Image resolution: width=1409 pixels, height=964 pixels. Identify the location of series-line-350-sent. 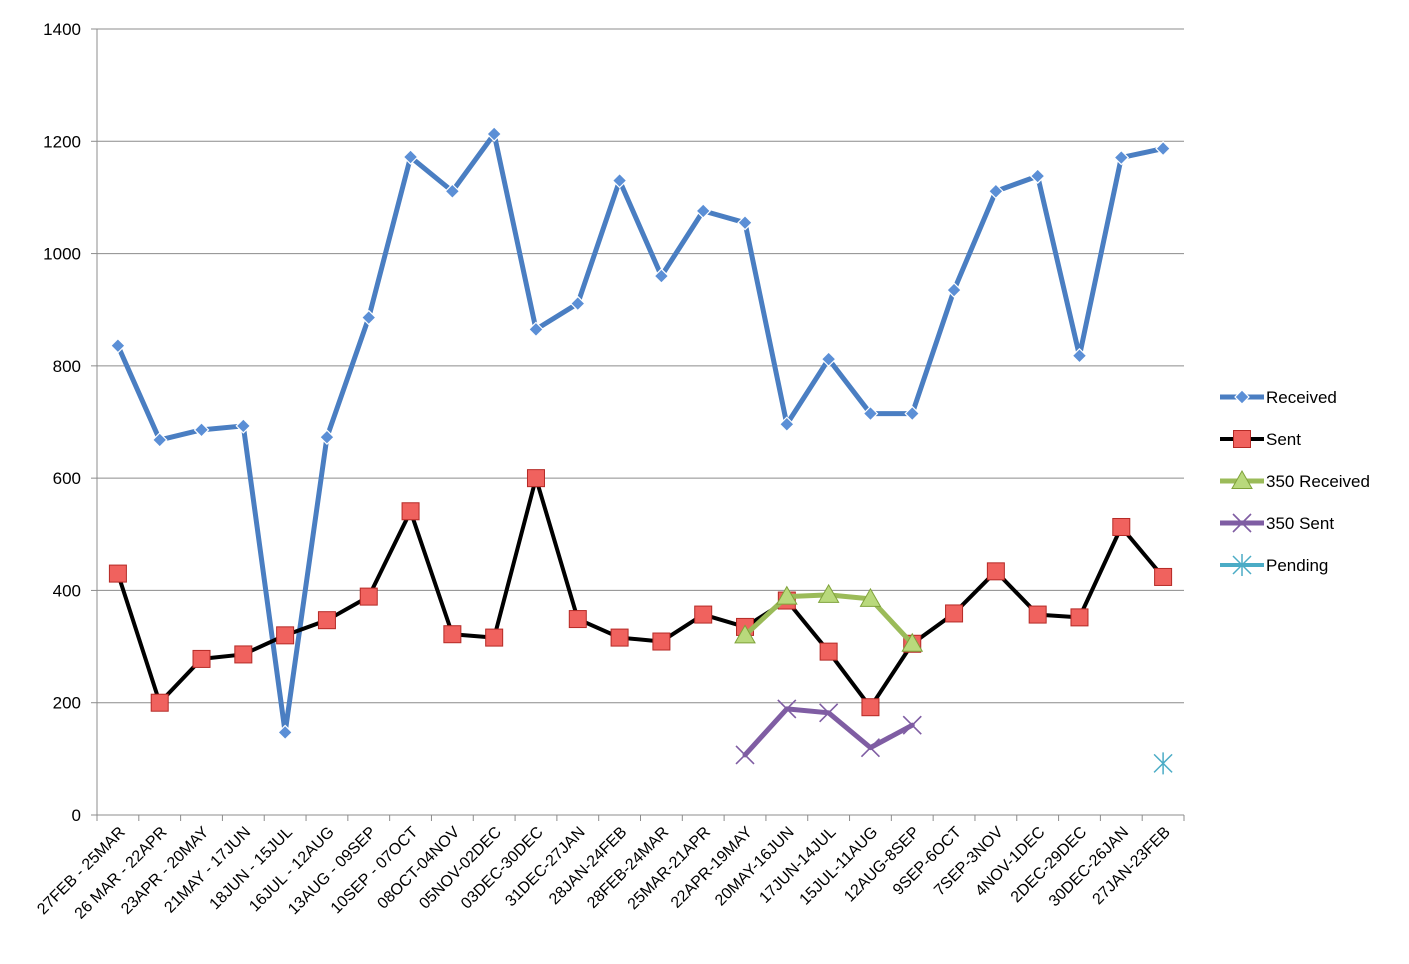
(828, 732).